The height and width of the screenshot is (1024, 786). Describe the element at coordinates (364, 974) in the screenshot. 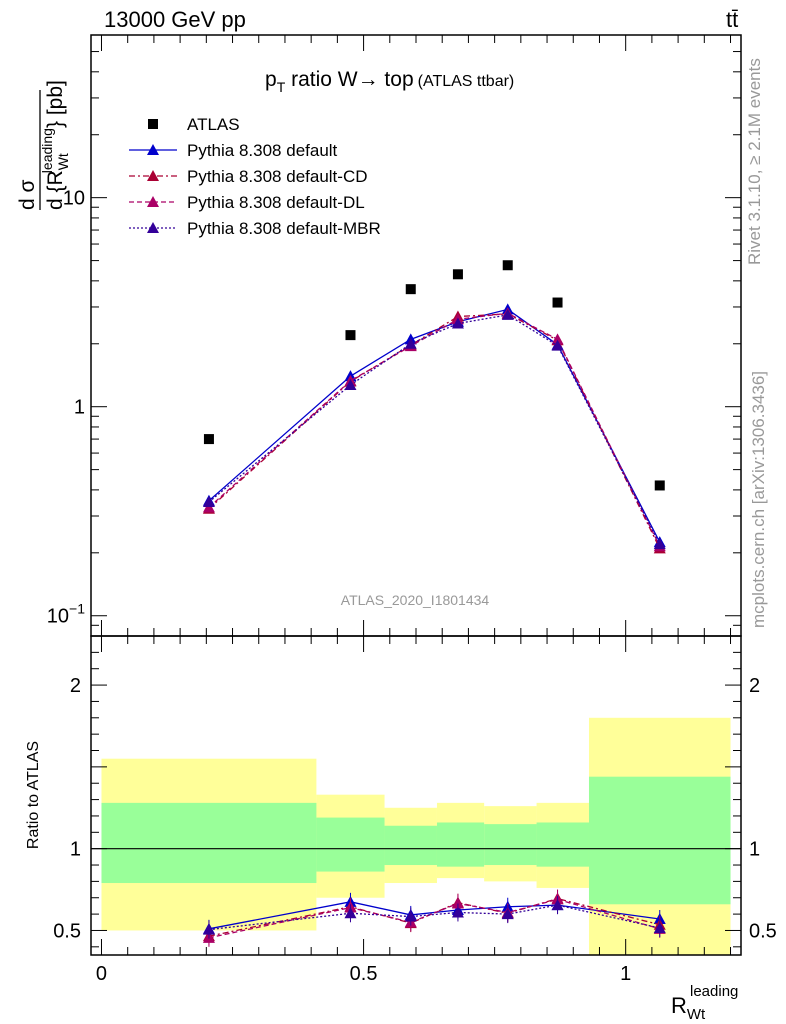

I see `x-tick-label: 0.5` at that location.